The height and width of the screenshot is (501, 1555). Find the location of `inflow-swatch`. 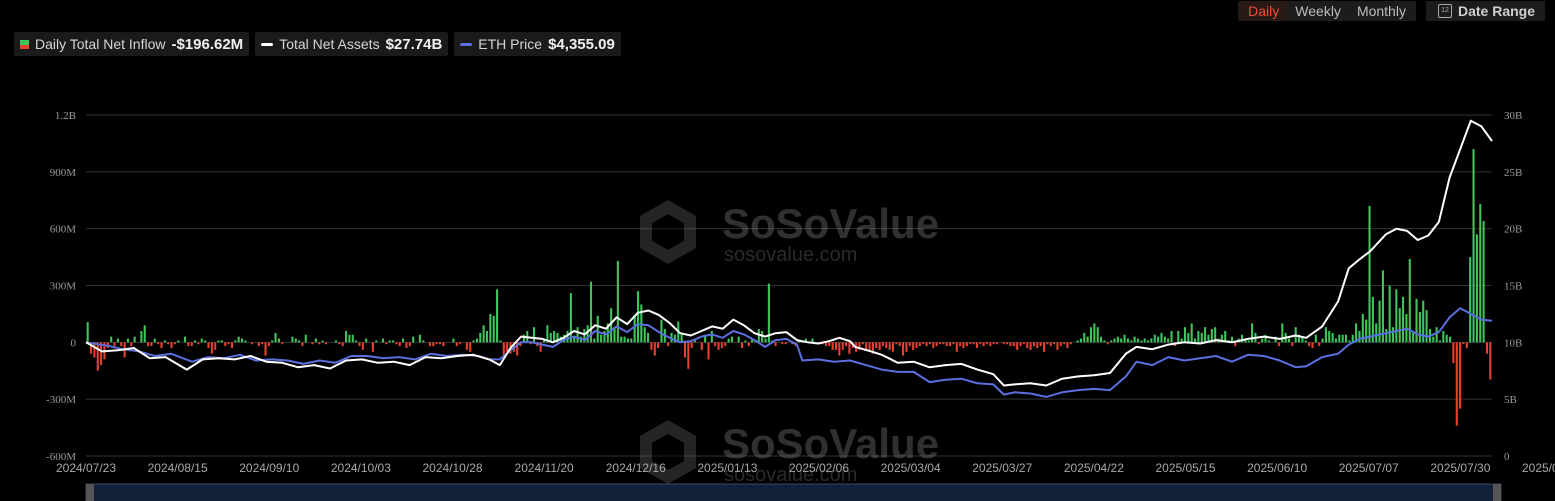

inflow-swatch is located at coordinates (24, 44).